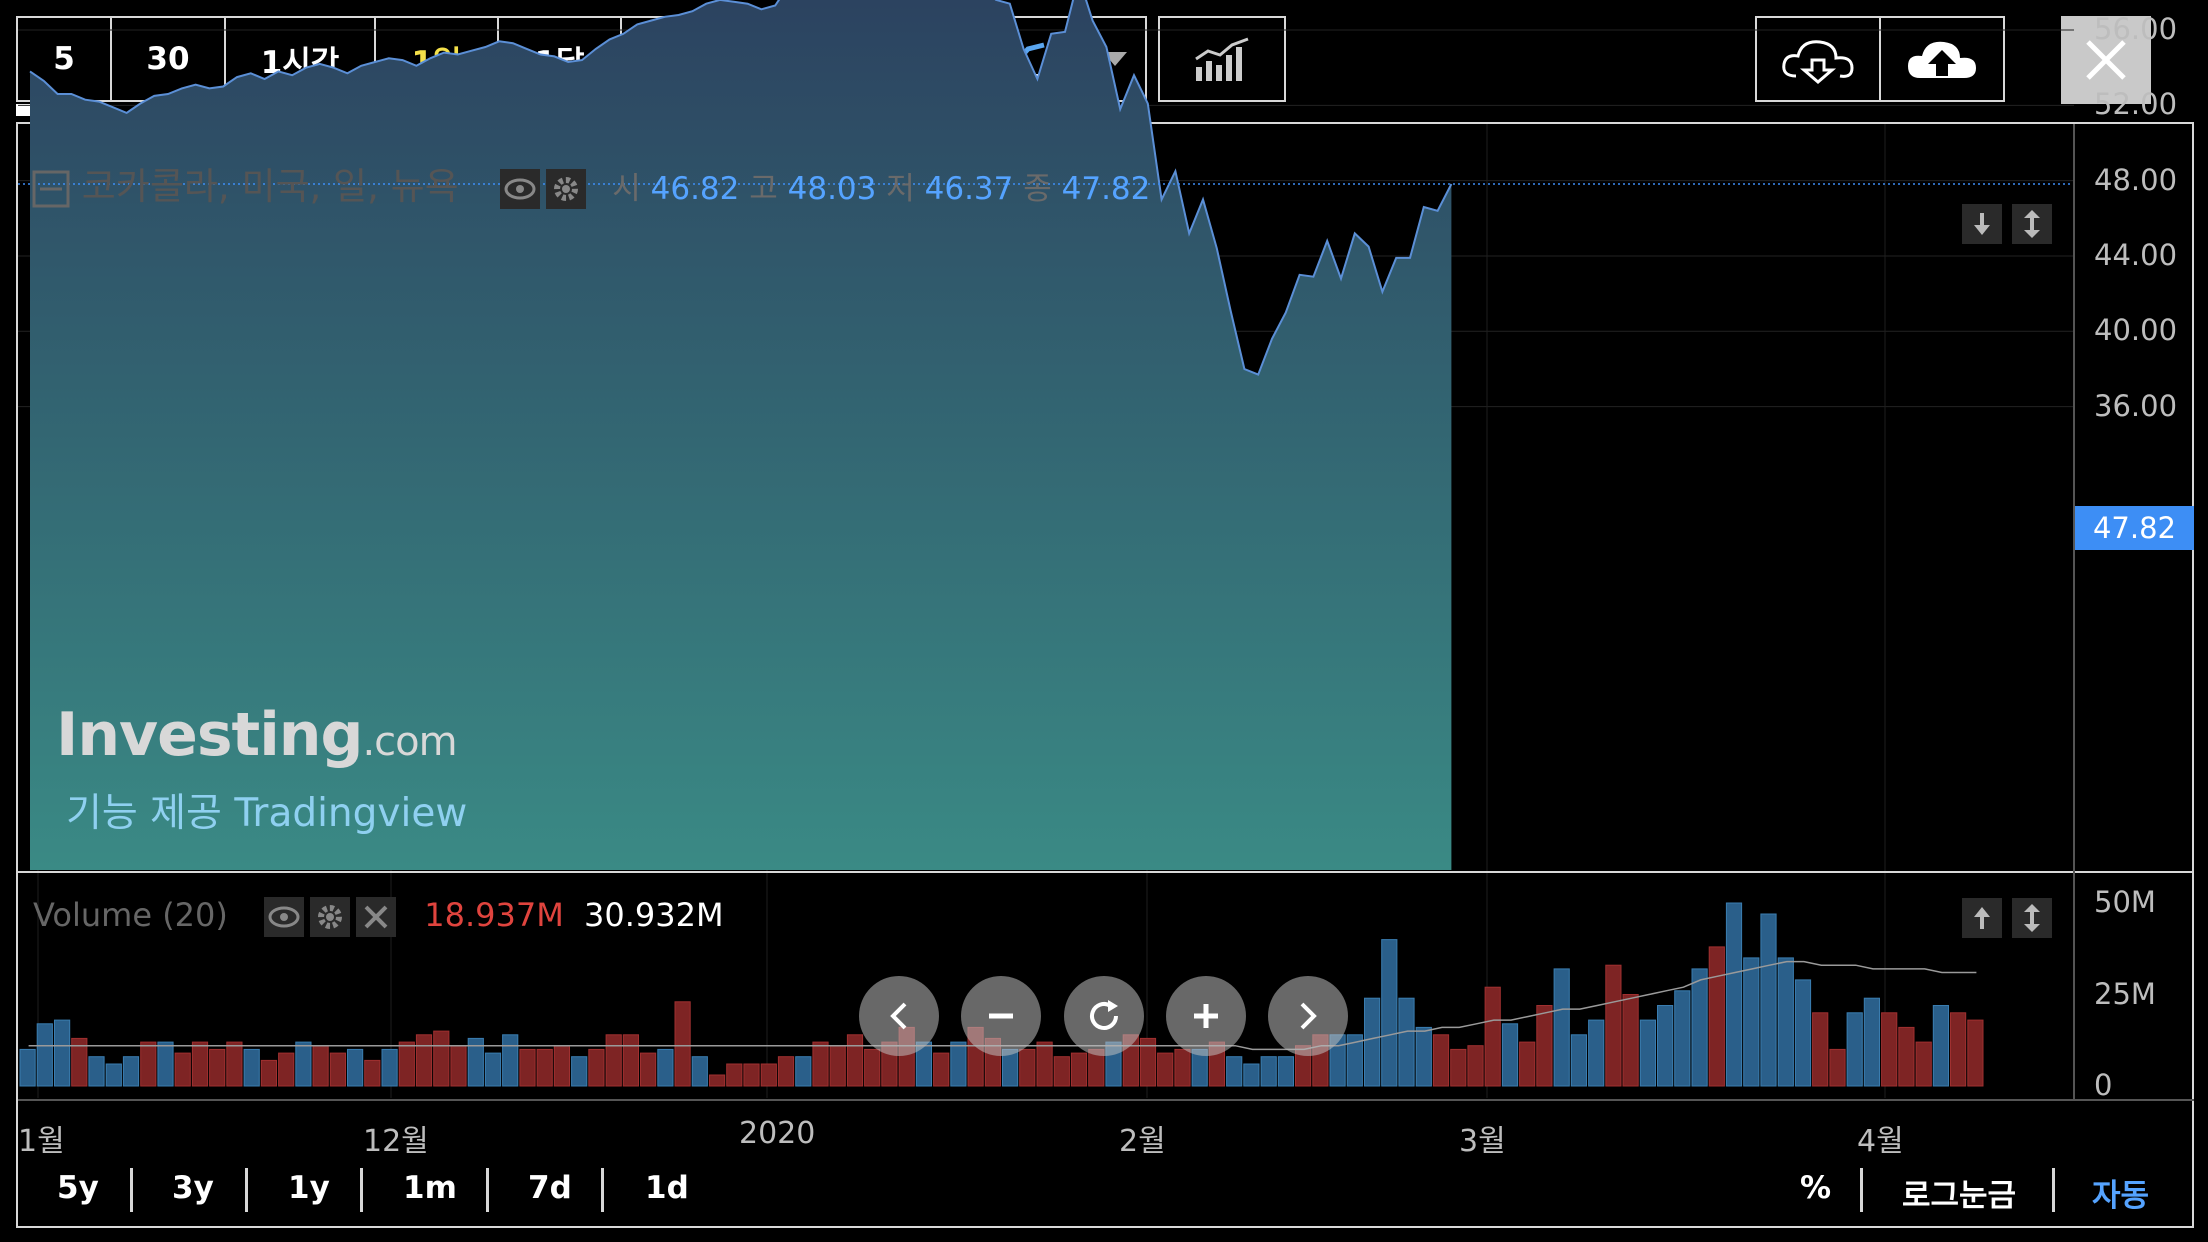 The width and height of the screenshot is (2208, 1242). I want to click on percent-scale-button: %, so click(1816, 1188).